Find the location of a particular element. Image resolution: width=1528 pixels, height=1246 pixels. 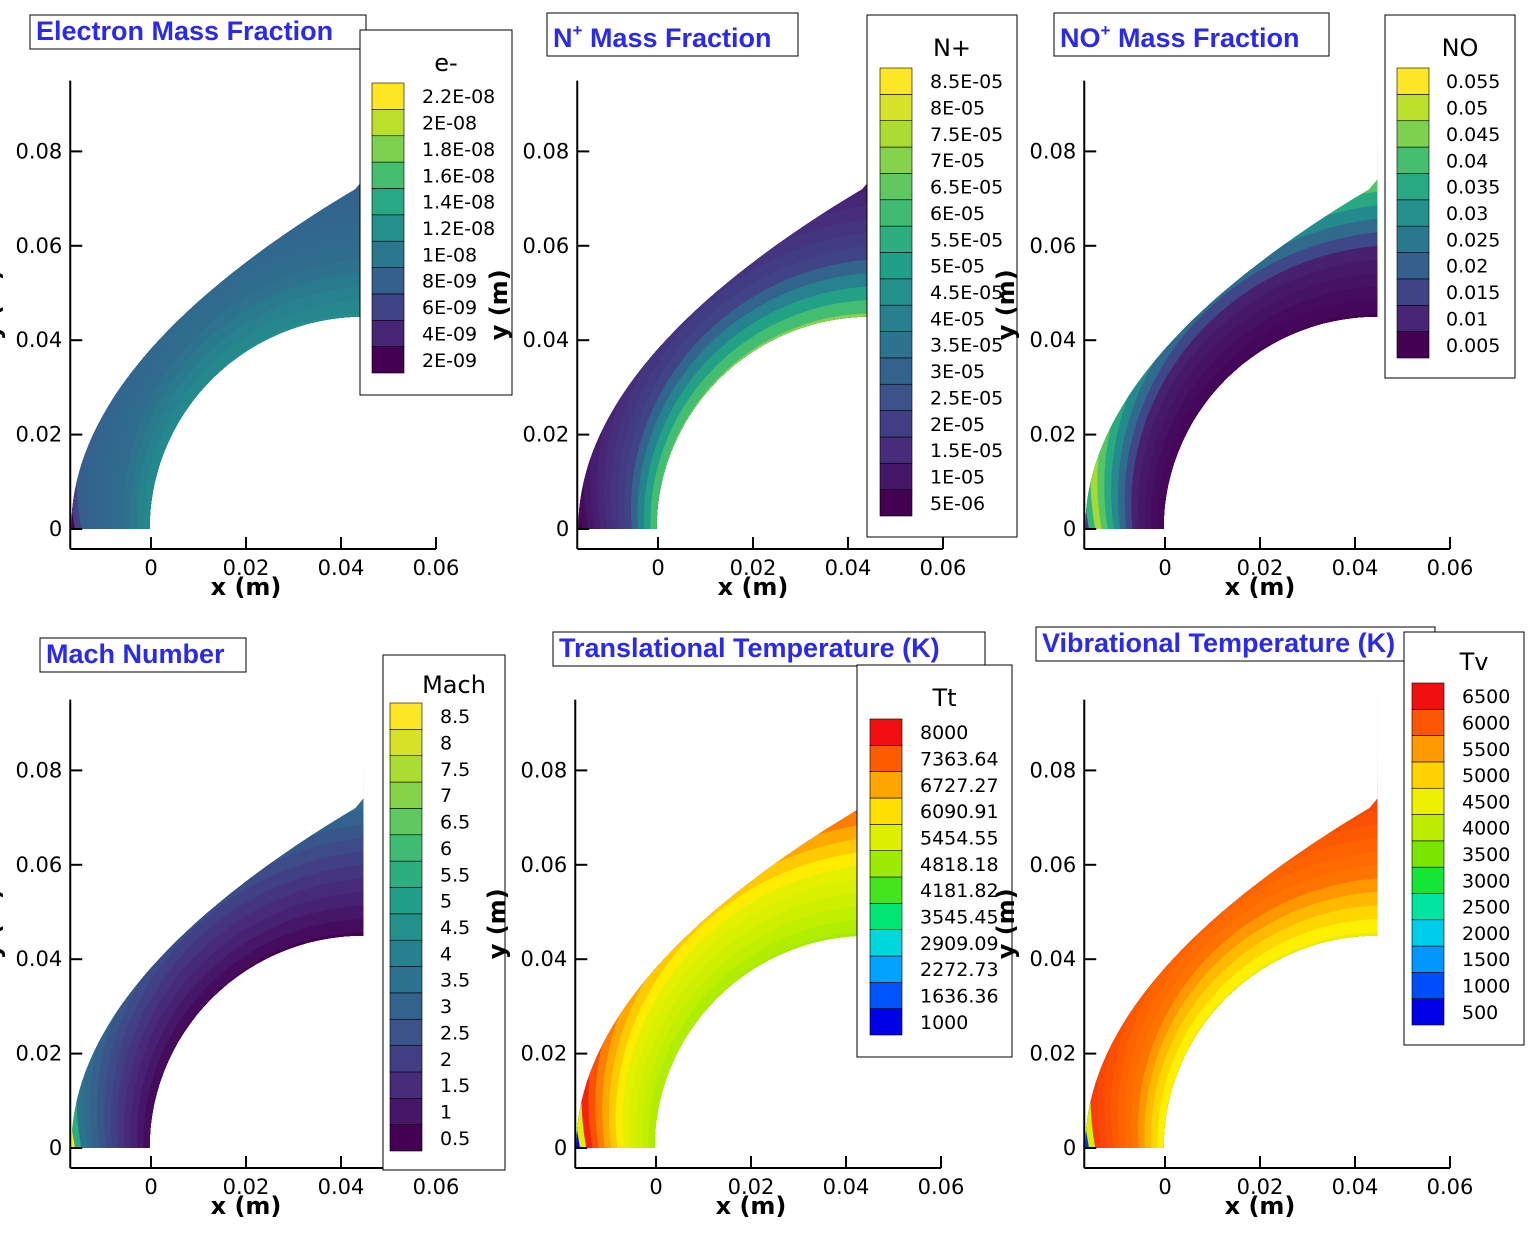

legend-label: 3 is located at coordinates (446, 1007).